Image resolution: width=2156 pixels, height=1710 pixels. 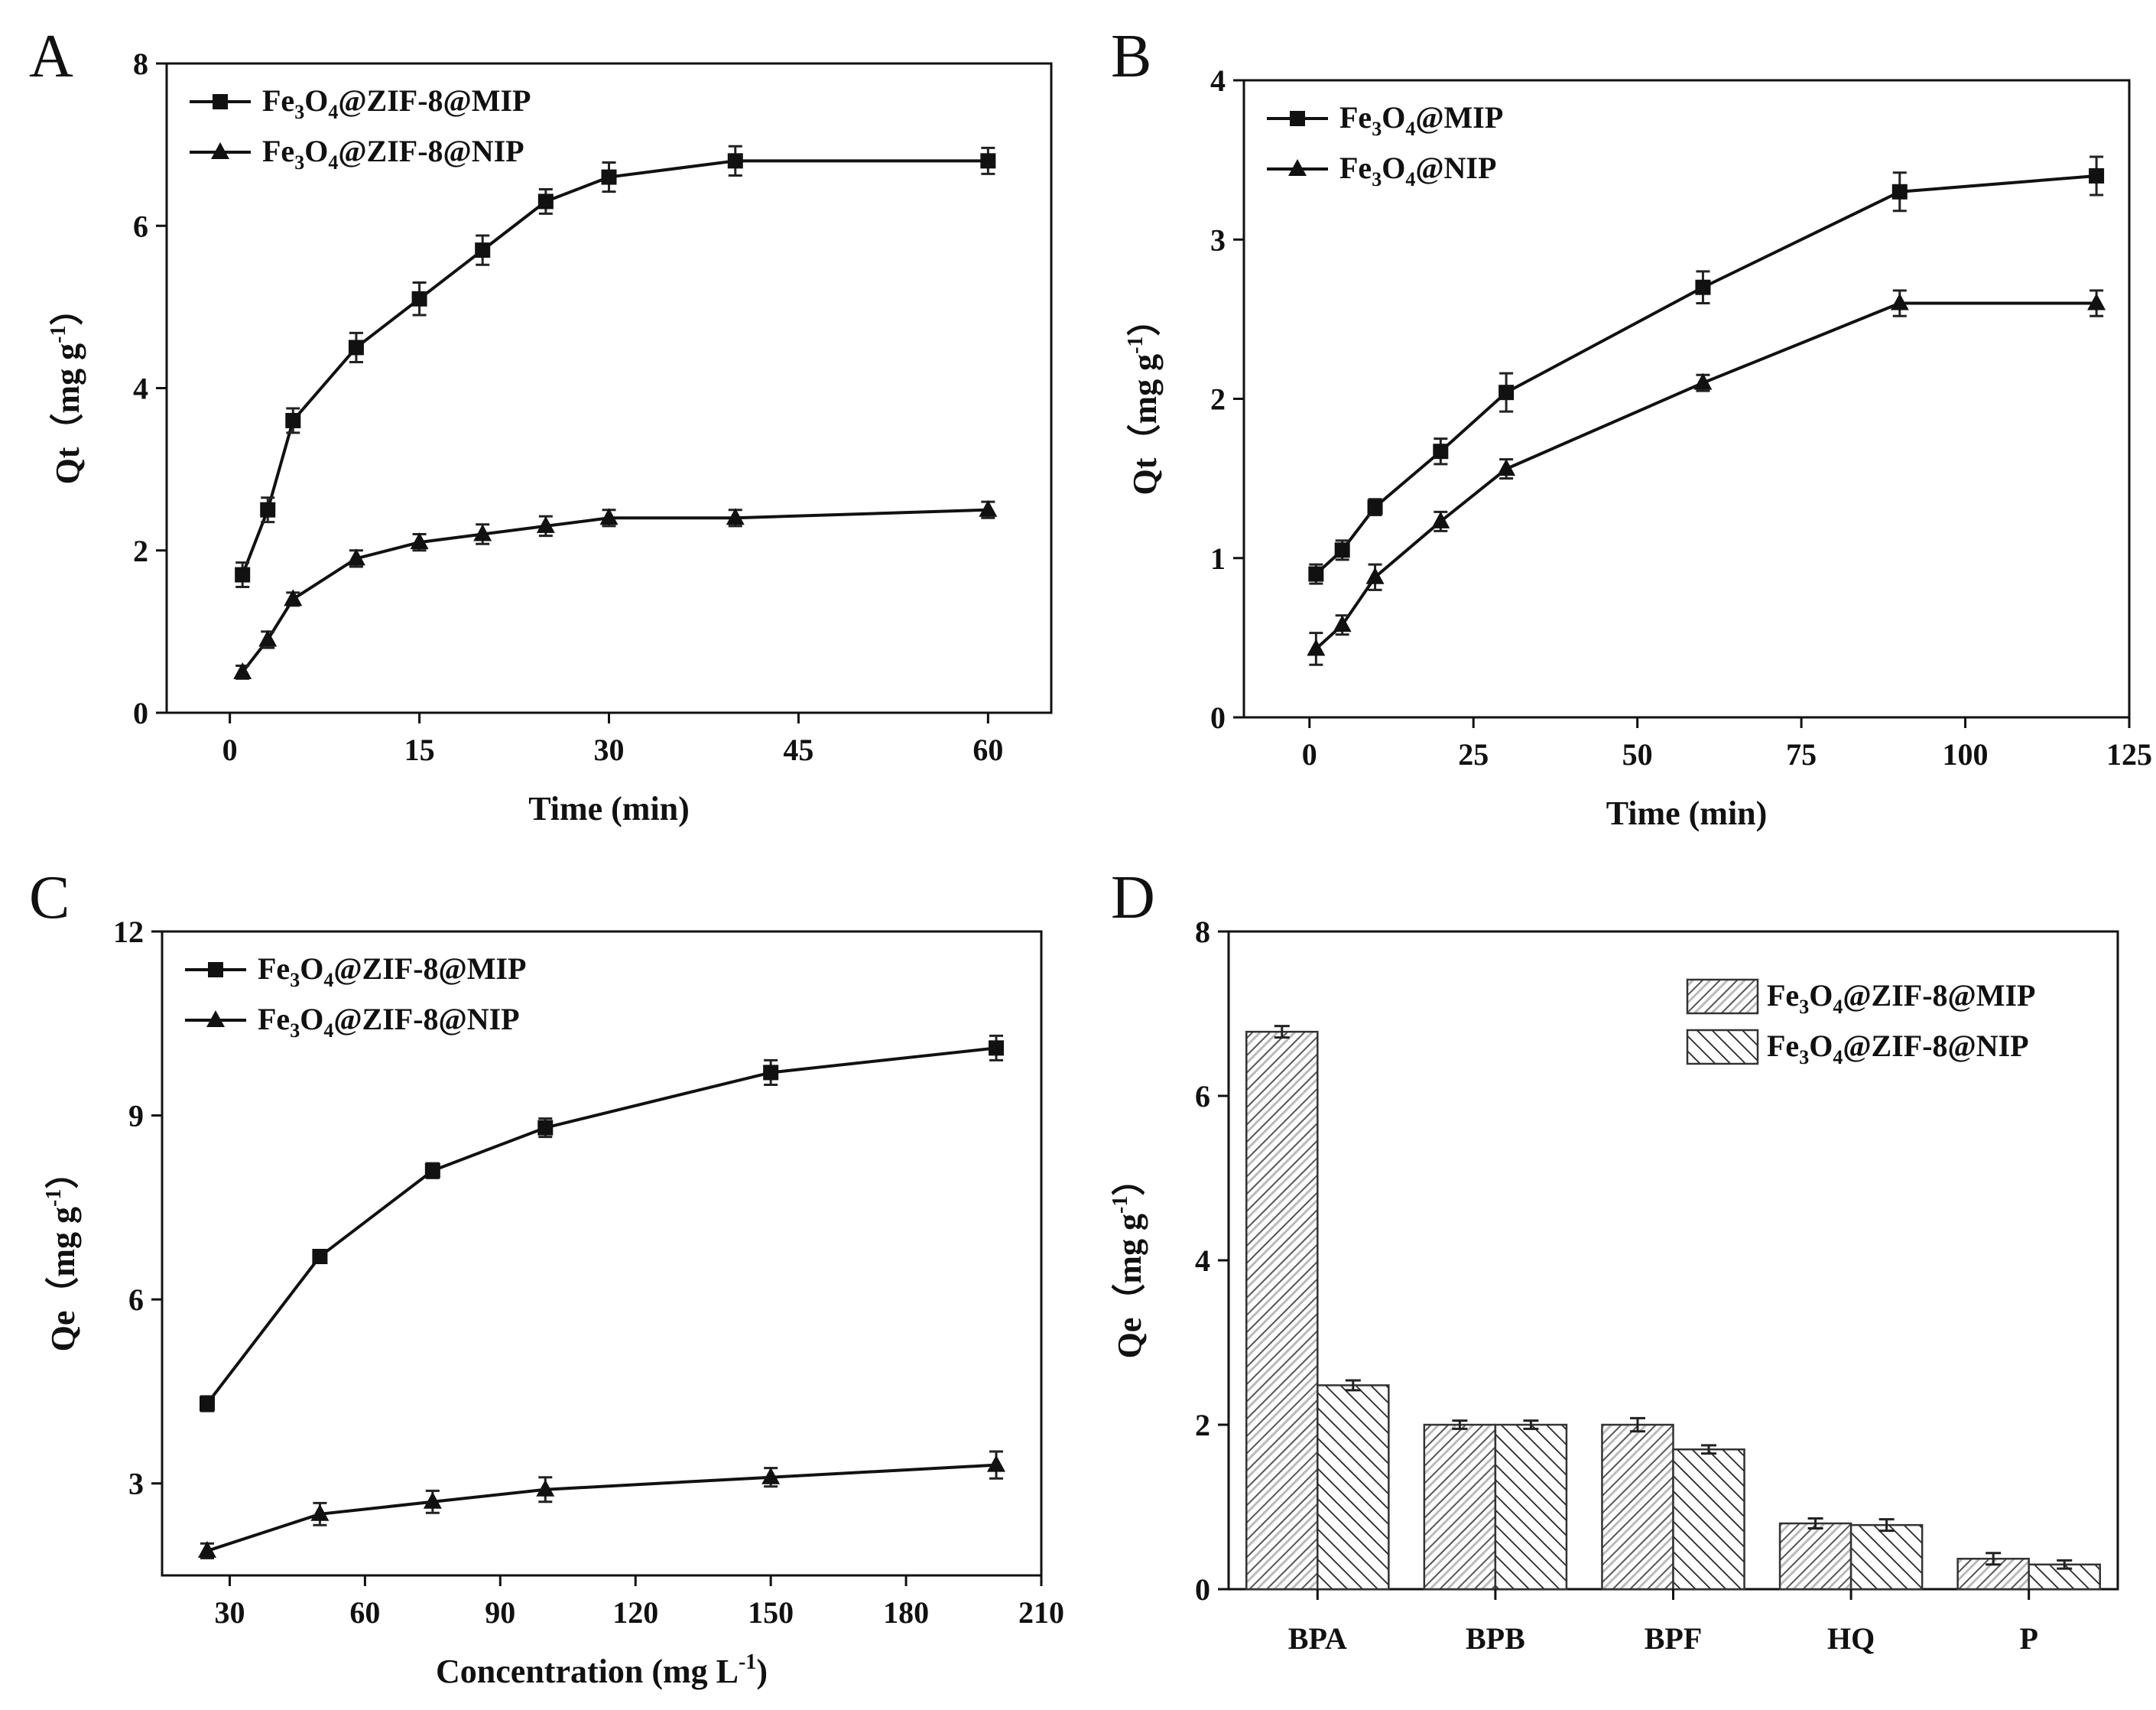 What do you see at coordinates (1218, 240) in the screenshot?
I see `panel-B-ytick-label: 3` at bounding box center [1218, 240].